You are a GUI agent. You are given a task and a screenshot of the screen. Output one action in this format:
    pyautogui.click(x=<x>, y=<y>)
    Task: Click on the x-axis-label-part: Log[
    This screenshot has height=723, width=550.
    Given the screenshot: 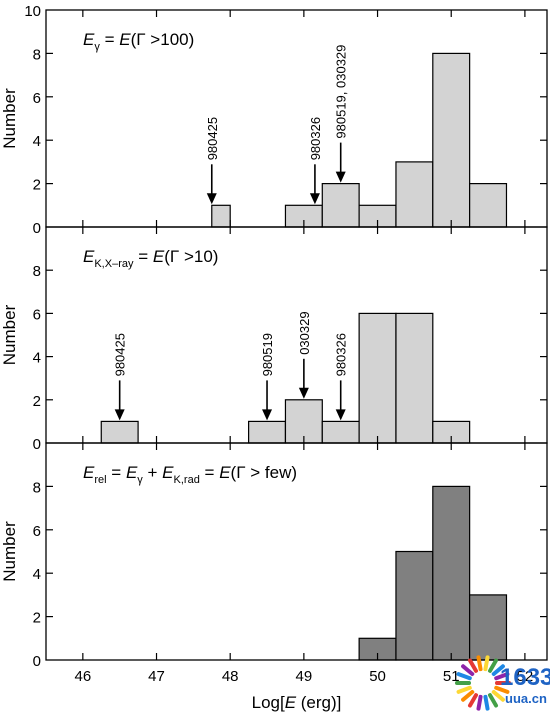 What is the action you would take?
    pyautogui.click(x=268, y=702)
    